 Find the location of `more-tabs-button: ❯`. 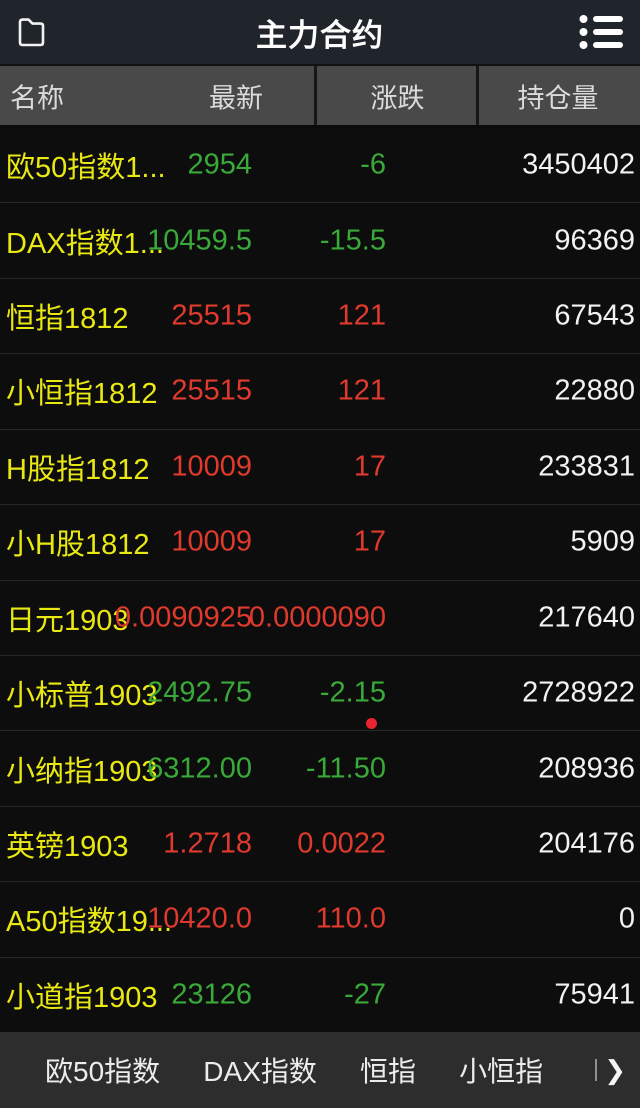

more-tabs-button: ❯ is located at coordinates (610, 1070).